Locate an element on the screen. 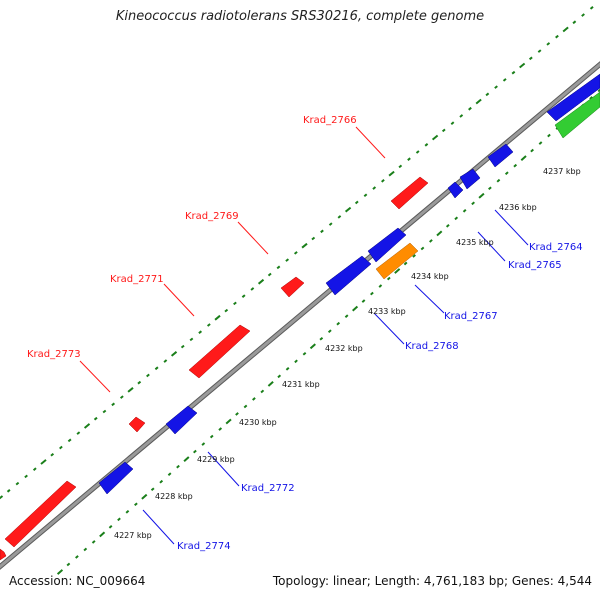 The width and height of the screenshot is (600, 600). gene-krad-2762-arrow is located at coordinates (573, 97).